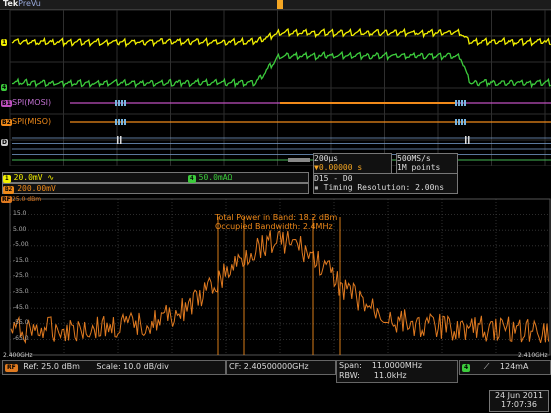  I want to click on x-max-label: 2.410GHz, so click(533, 355).